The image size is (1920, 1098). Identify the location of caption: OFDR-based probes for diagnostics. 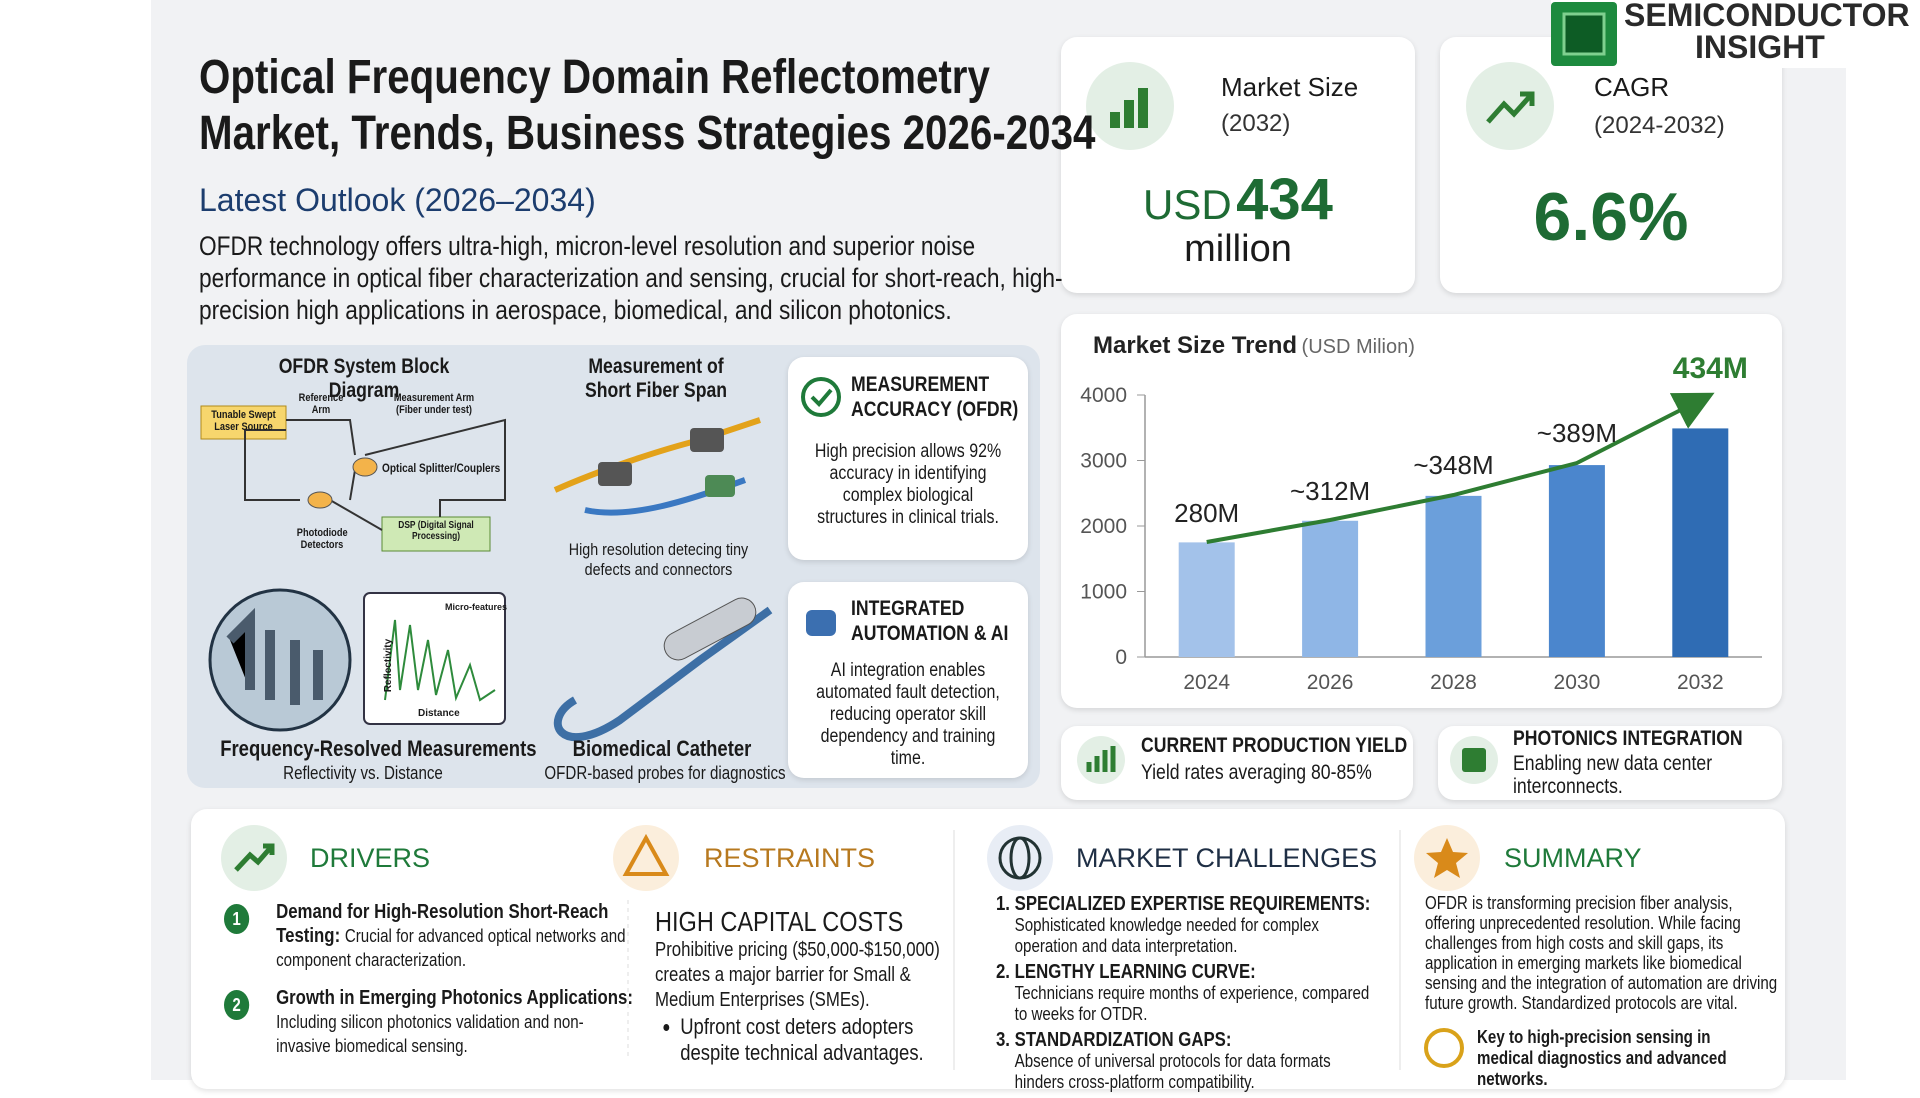
(665, 773).